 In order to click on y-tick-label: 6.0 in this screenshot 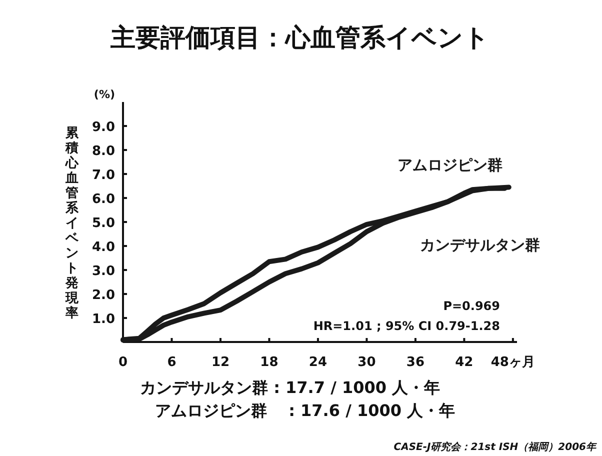, I will do `click(103, 199)`.